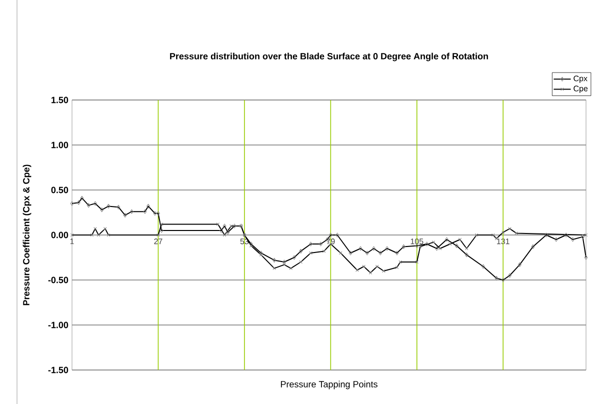  Describe the element at coordinates (329, 57) in the screenshot. I see `chart-title: Pressure distribution over the Blade Surface at 0 Degree Angle of Rotation` at that location.